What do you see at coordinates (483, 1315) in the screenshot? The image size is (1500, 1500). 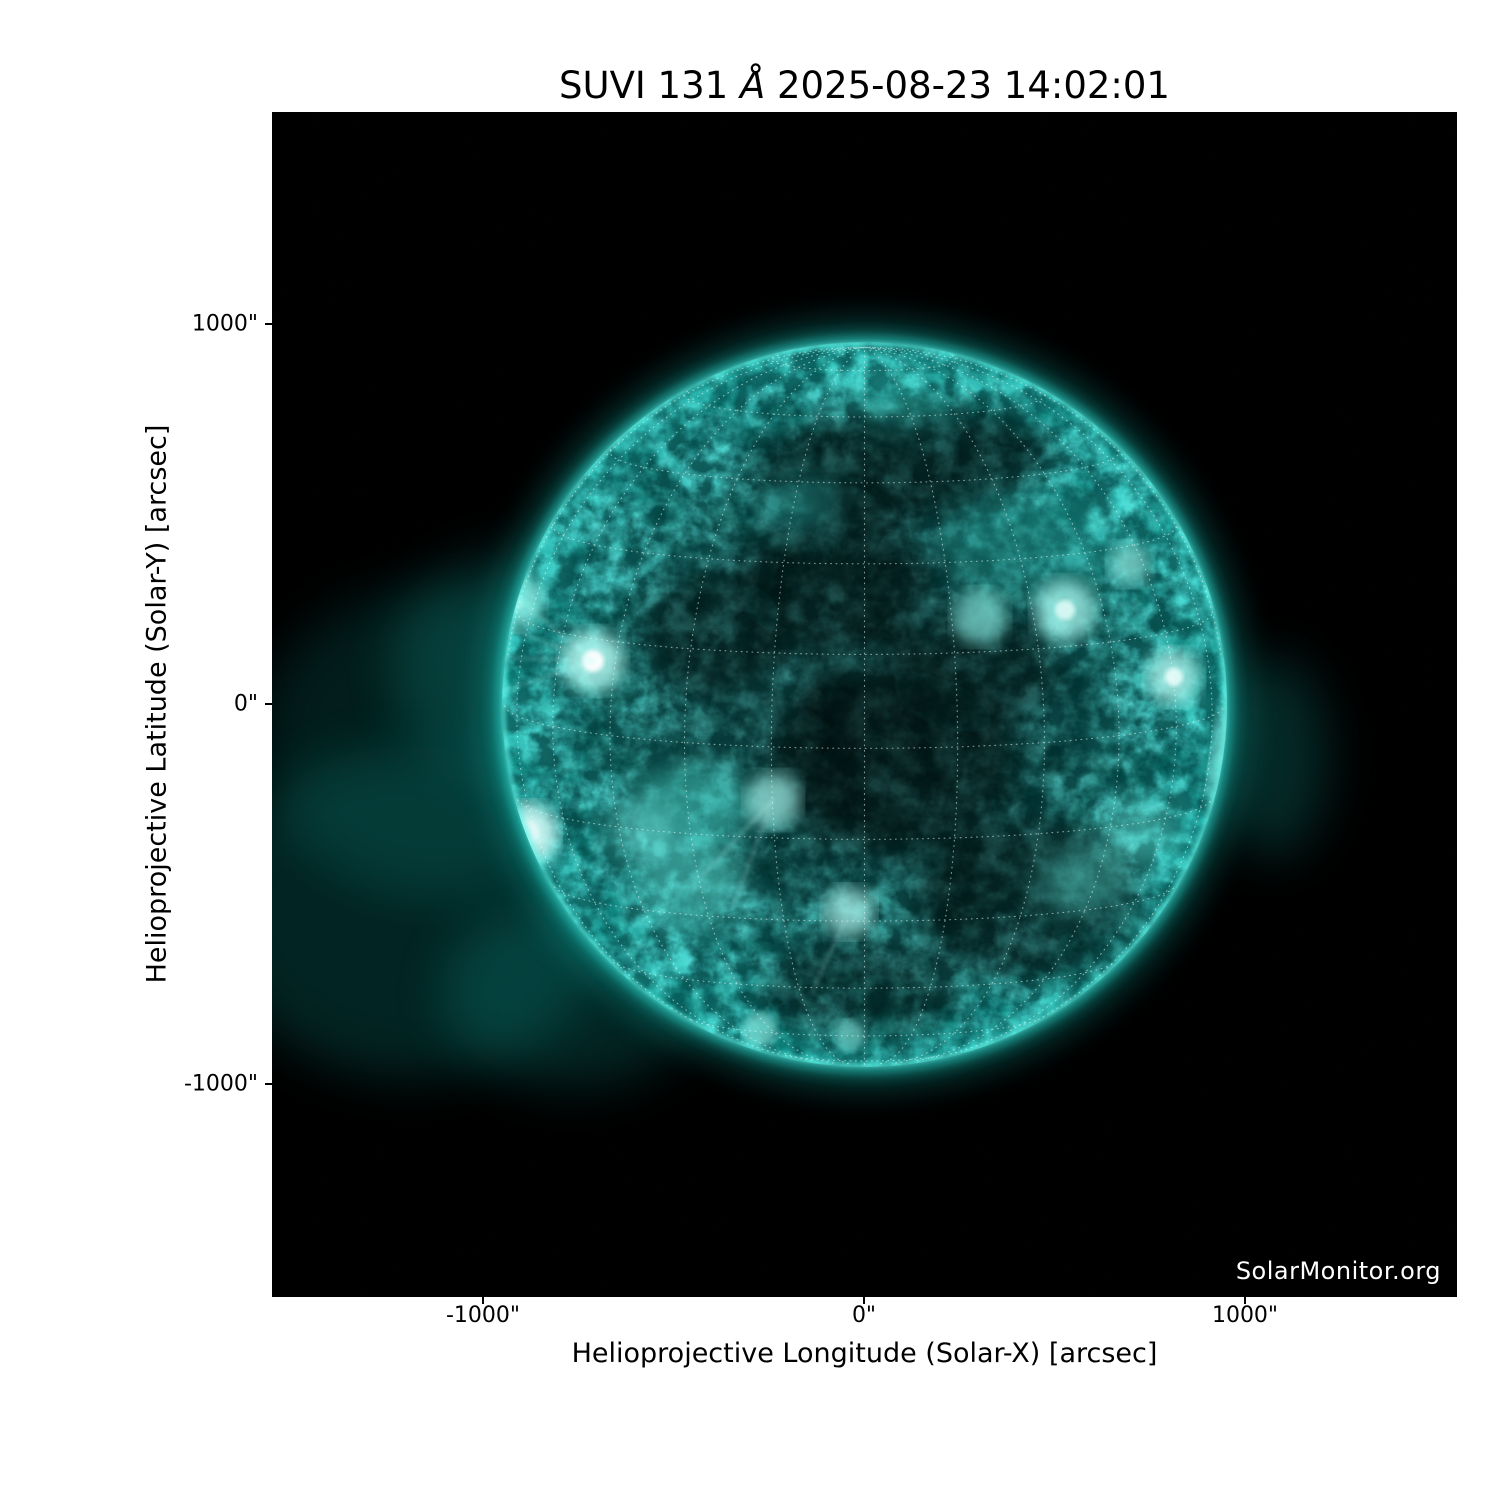 I see `x-tick-label-neg1000: -1000"` at bounding box center [483, 1315].